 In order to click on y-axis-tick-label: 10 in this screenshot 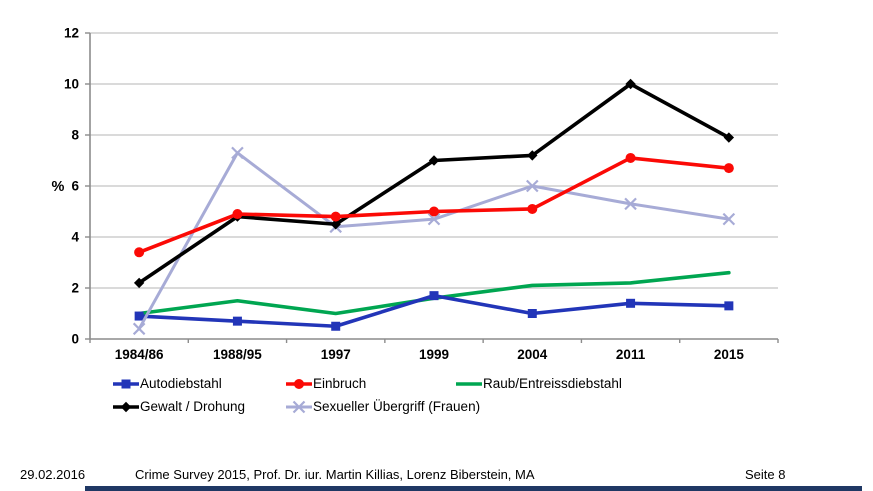, I will do `click(71, 84)`.